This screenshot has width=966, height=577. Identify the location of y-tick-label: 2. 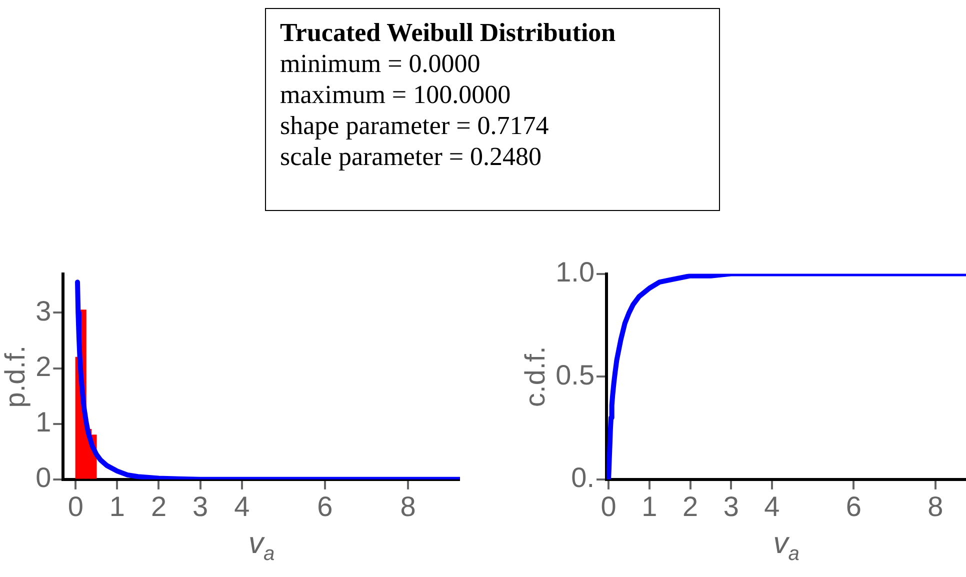
(44, 366).